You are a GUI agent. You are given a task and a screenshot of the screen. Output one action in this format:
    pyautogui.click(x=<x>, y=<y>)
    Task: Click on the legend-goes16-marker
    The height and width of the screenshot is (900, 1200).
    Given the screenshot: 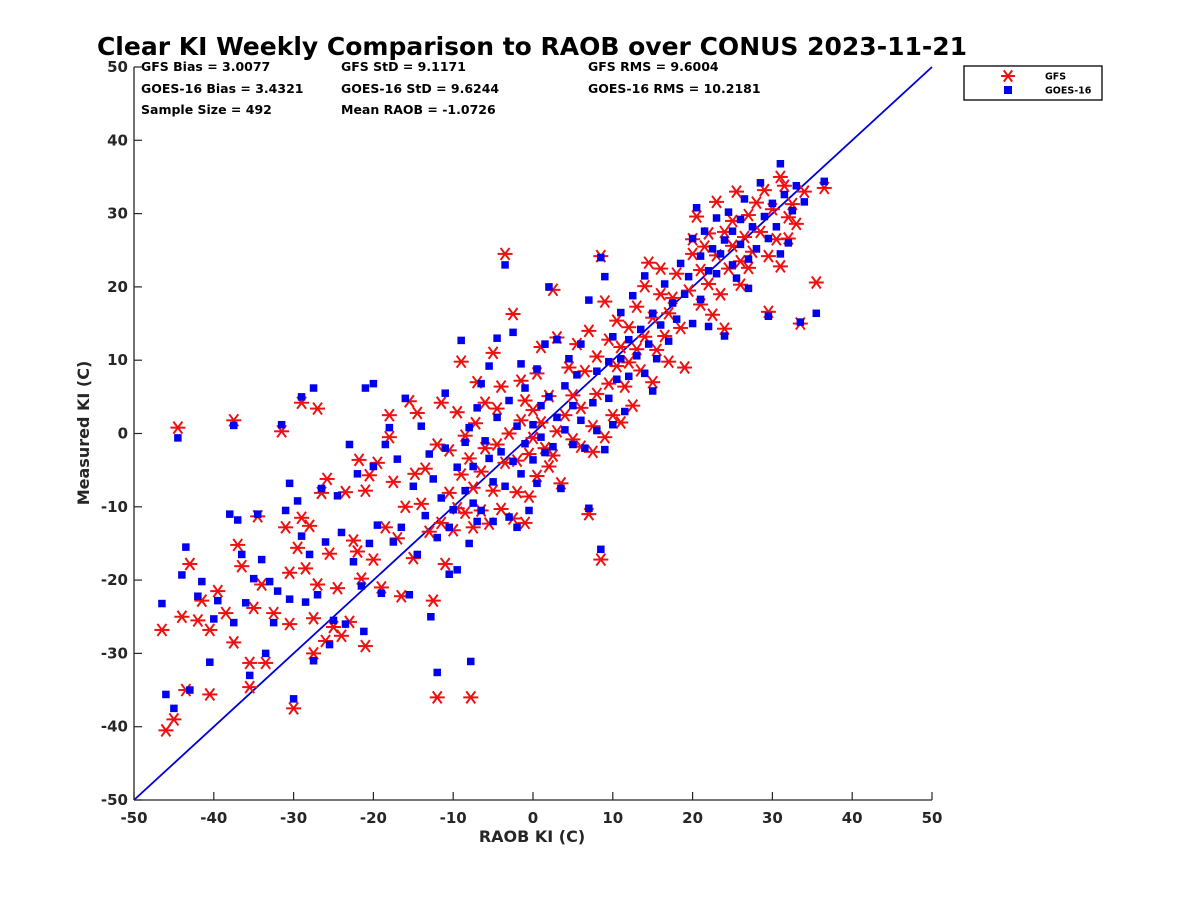 What is the action you would take?
    pyautogui.click(x=1008, y=90)
    